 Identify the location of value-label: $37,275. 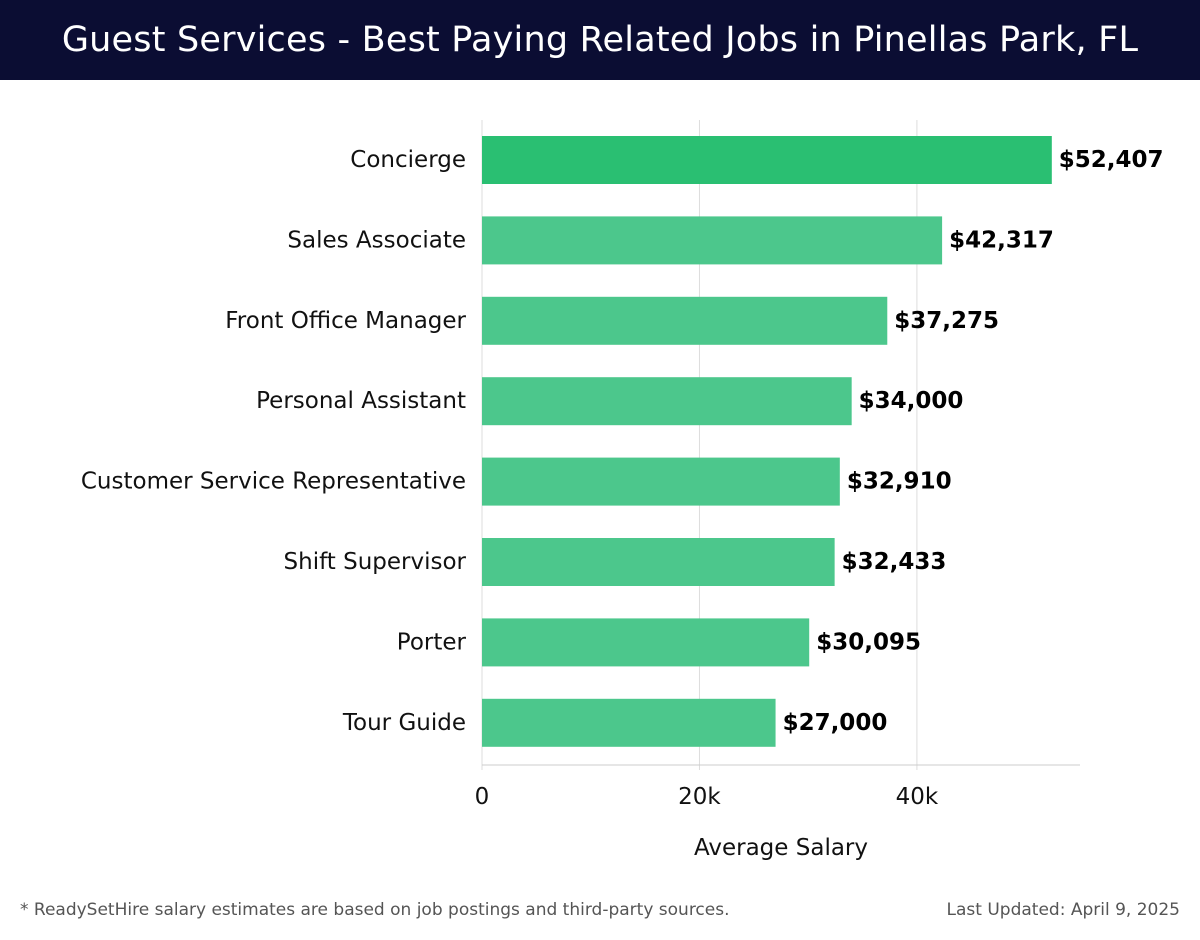
(946, 321).